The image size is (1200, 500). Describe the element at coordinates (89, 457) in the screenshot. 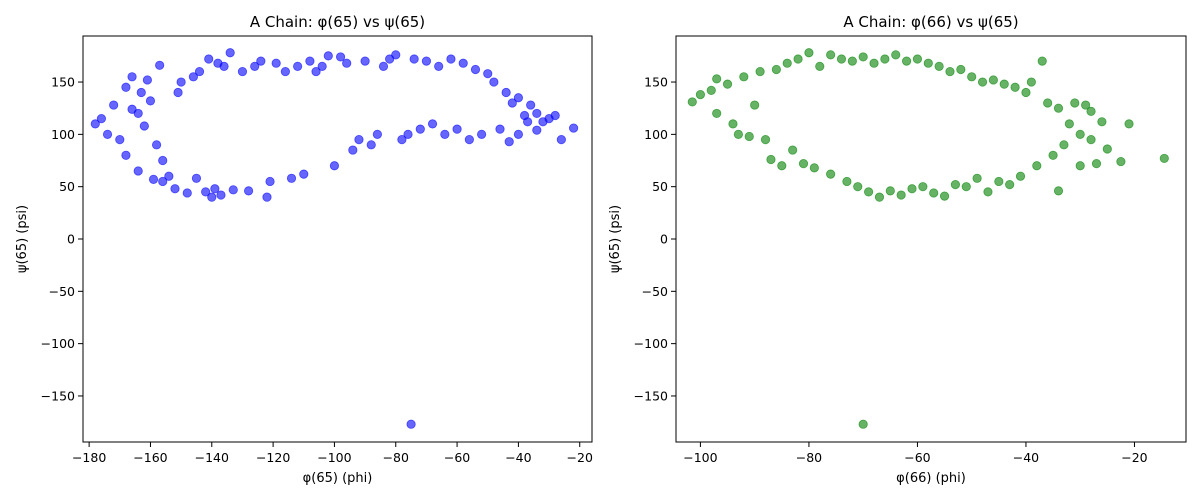

I see `x-tick-label: −180` at that location.